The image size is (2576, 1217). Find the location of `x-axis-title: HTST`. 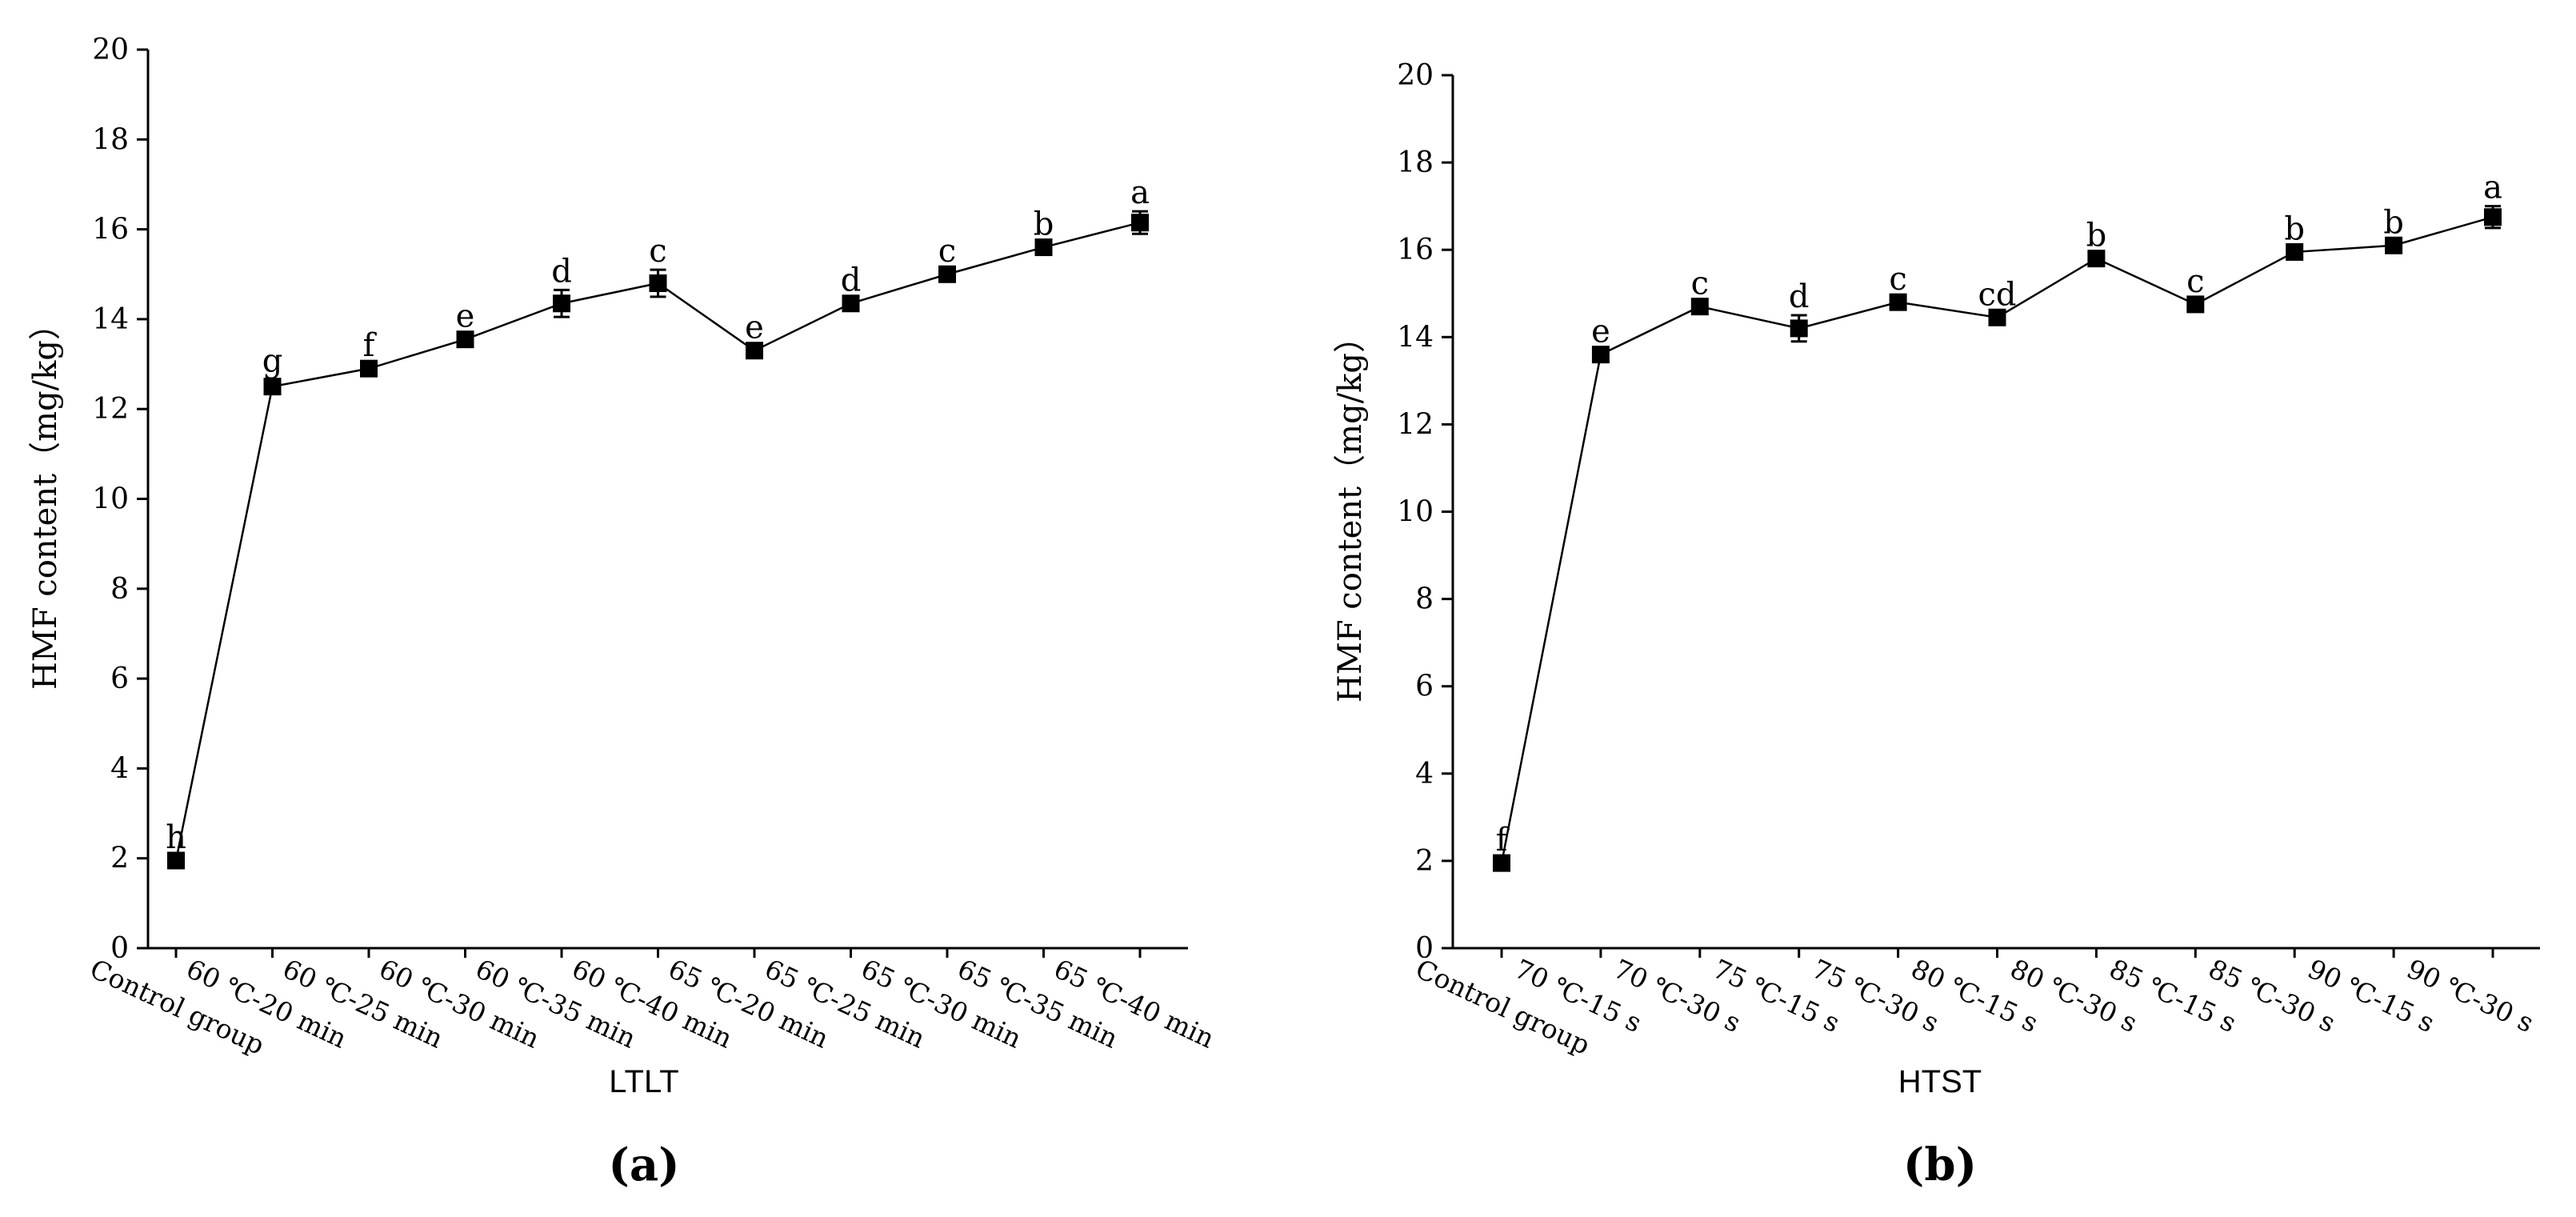

x-axis-title: HTST is located at coordinates (1940, 1082).